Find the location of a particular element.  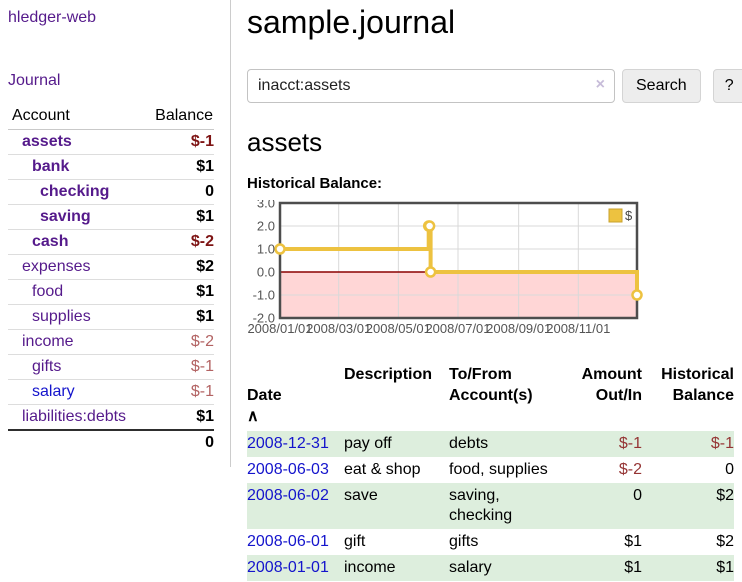

register-amount-cell: $-2 is located at coordinates (630, 469).